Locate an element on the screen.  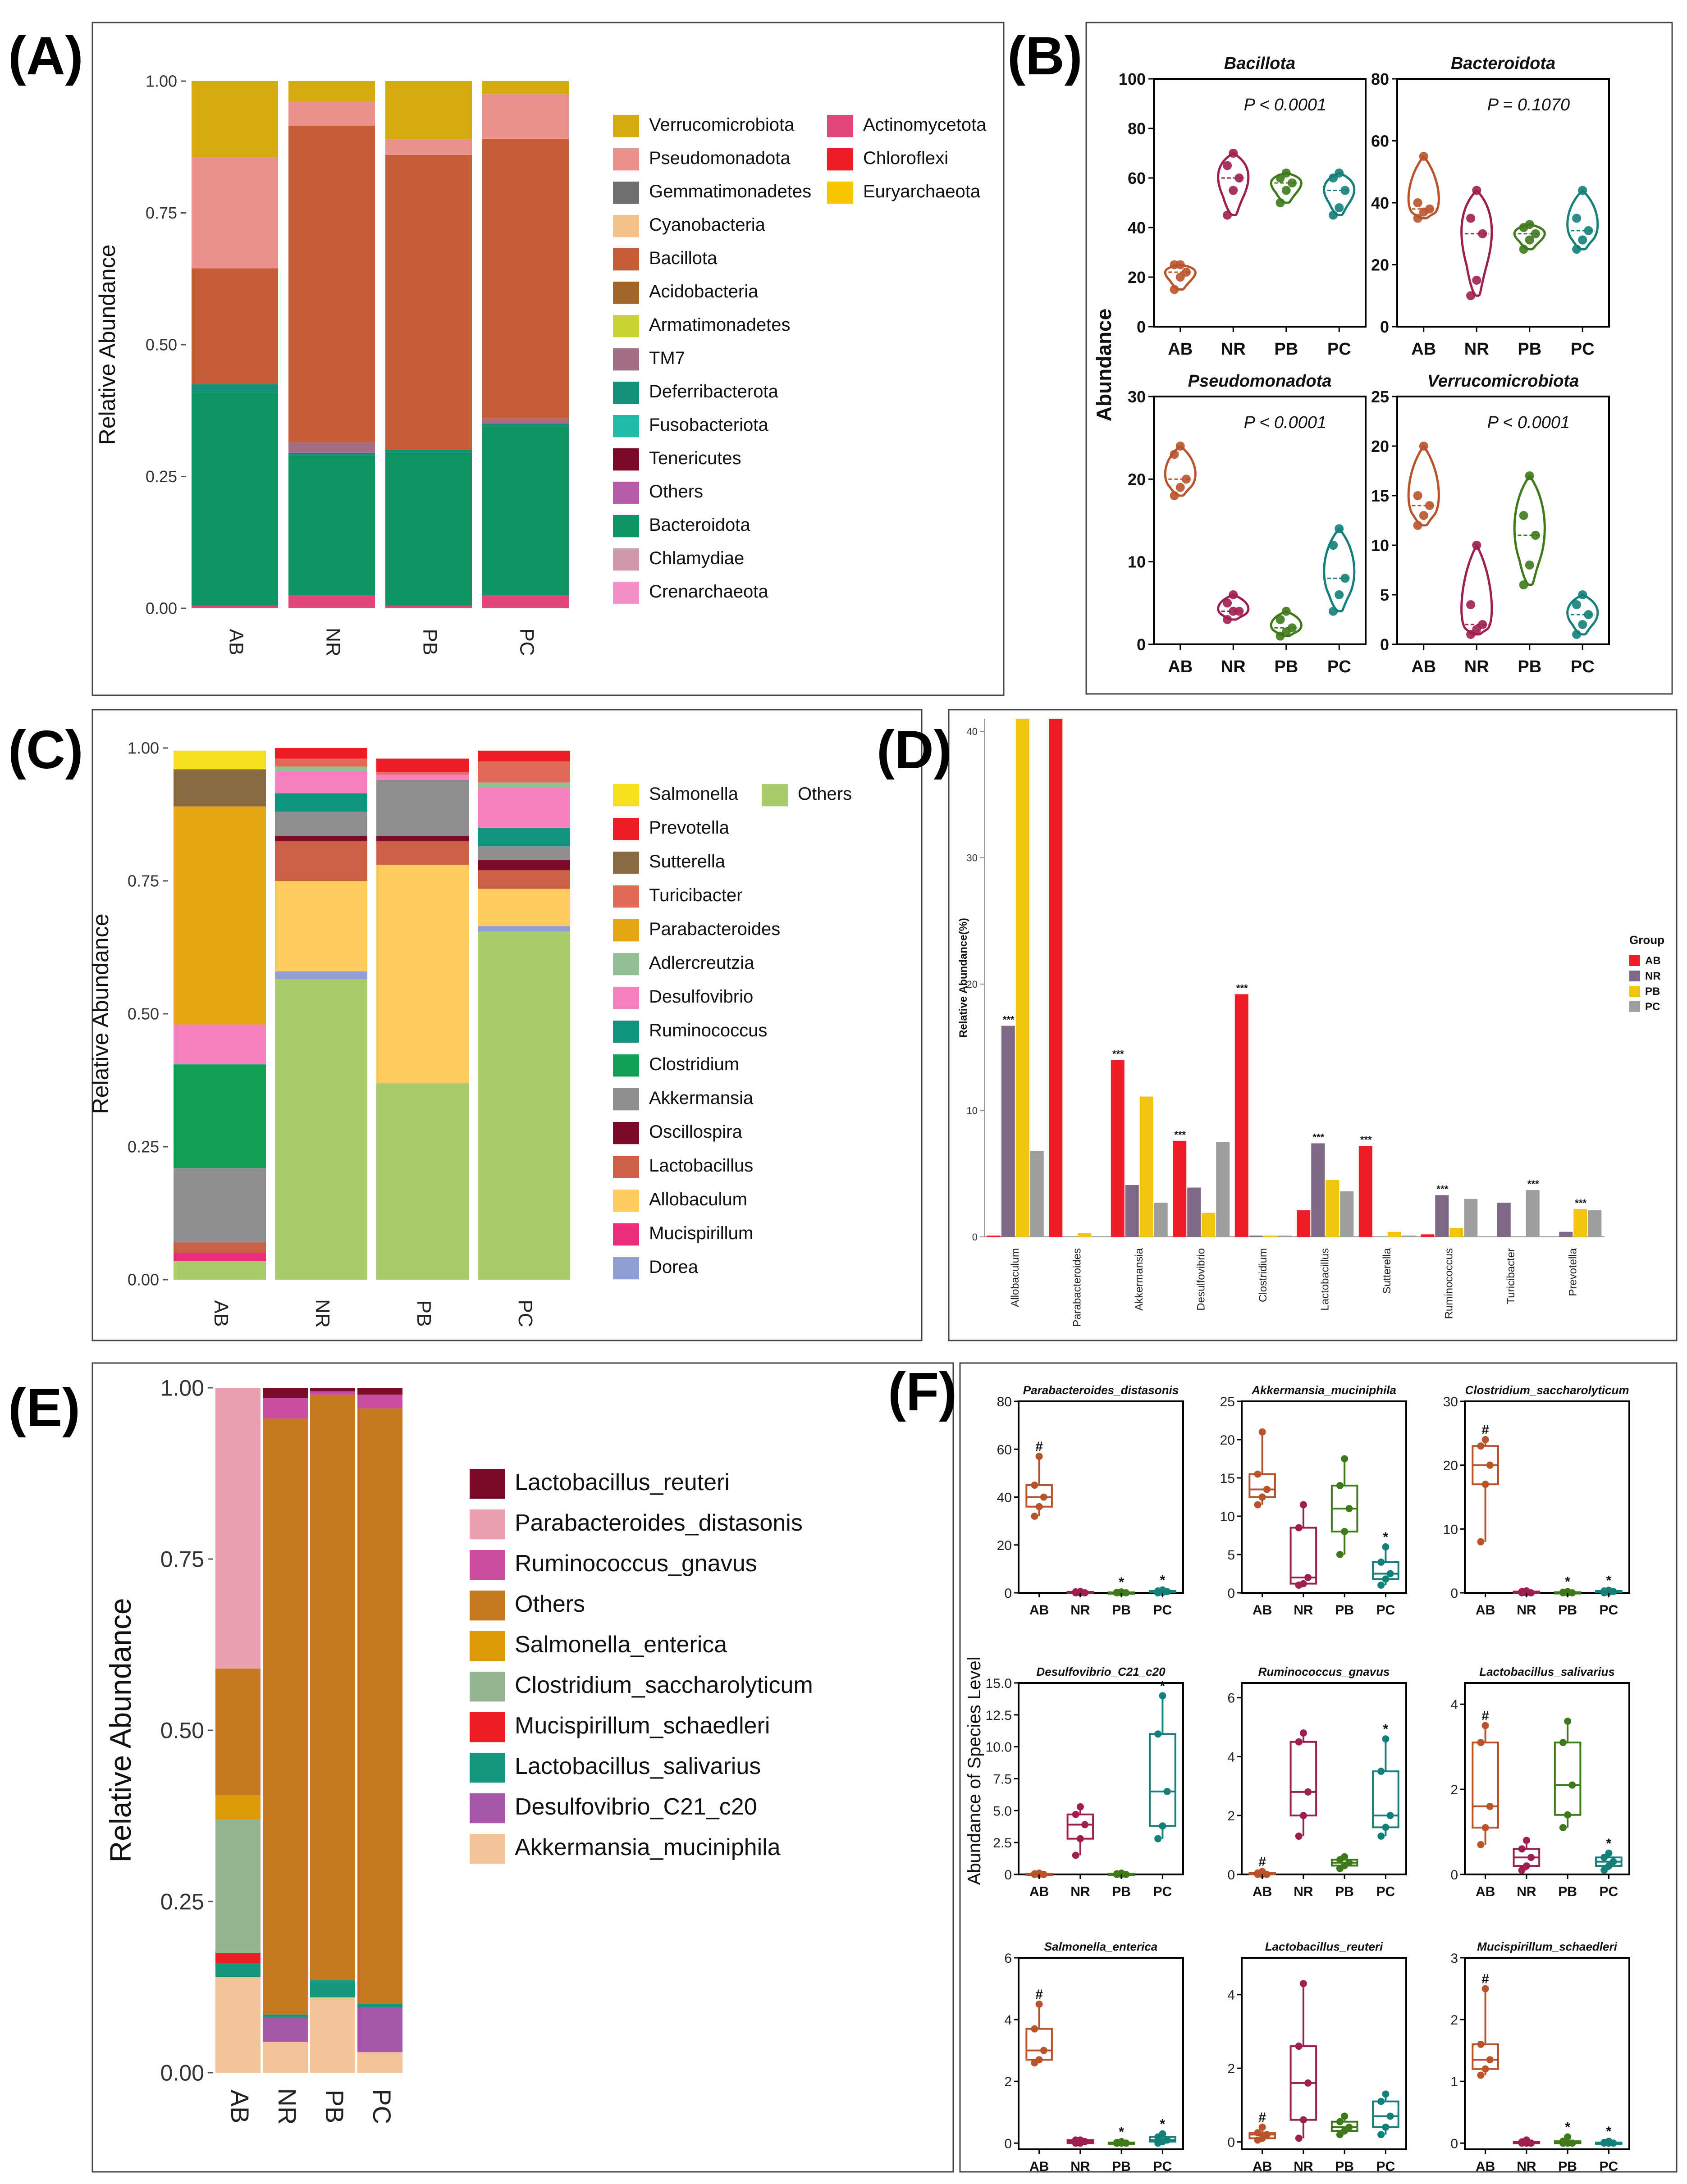
b-verrucomicrobiota-ytick-label: 10 is located at coordinates (1380, 545).